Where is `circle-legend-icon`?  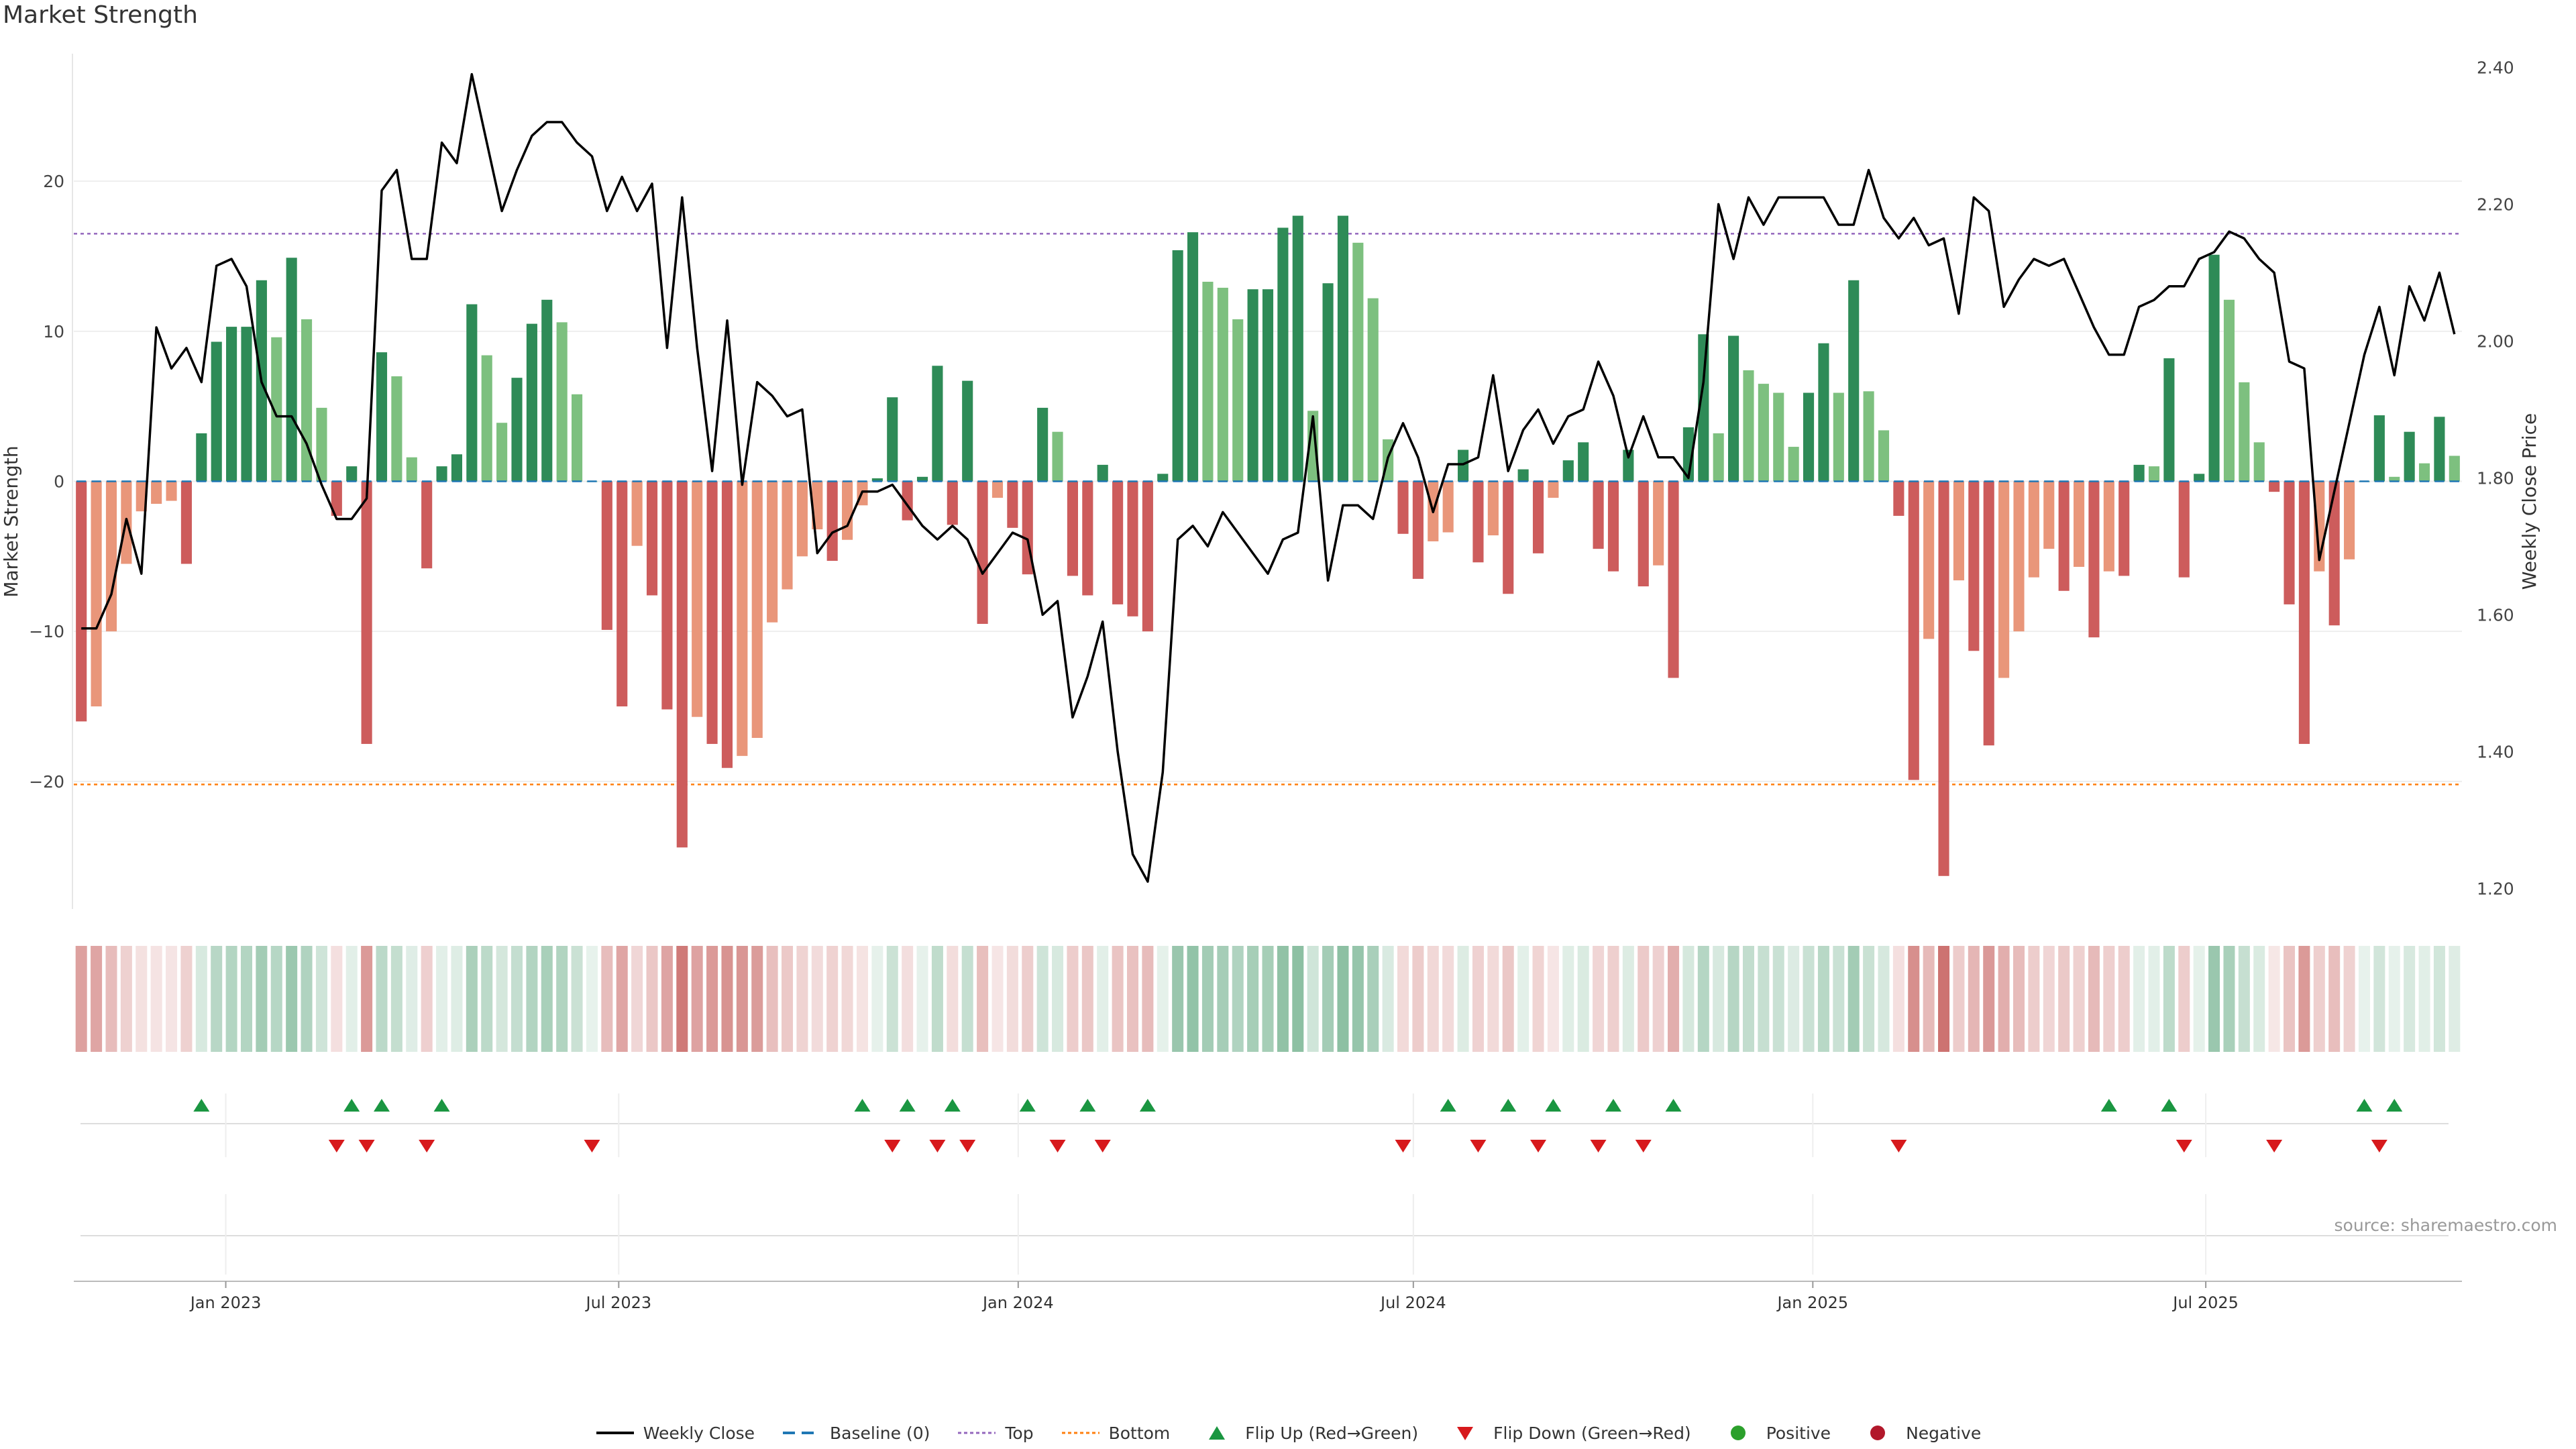
circle-legend-icon is located at coordinates (1738, 1433).